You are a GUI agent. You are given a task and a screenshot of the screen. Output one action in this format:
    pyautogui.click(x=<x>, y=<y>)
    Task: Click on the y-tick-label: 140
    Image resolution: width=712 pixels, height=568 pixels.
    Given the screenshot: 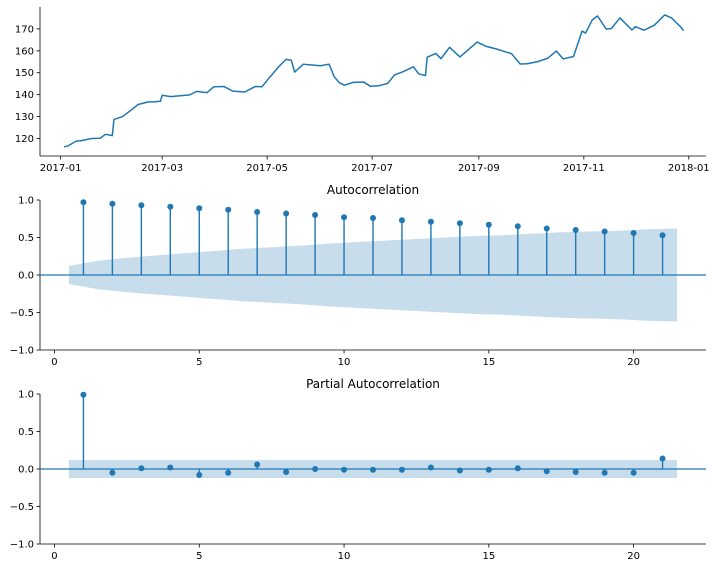 What is the action you would take?
    pyautogui.click(x=24, y=95)
    